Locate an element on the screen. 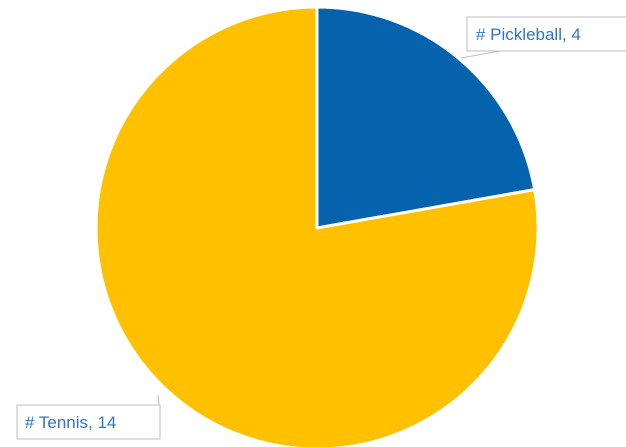 The width and height of the screenshot is (626, 447). data-label-pickleball-text: # Pickleball, 4 is located at coordinates (528, 34).